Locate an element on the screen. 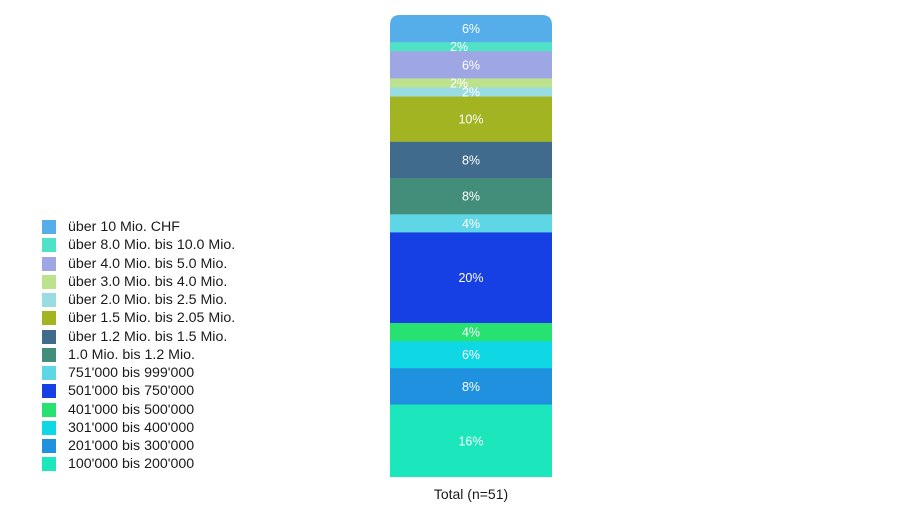  legend-item-12: 301'000 bis 400'000 is located at coordinates (138, 428).